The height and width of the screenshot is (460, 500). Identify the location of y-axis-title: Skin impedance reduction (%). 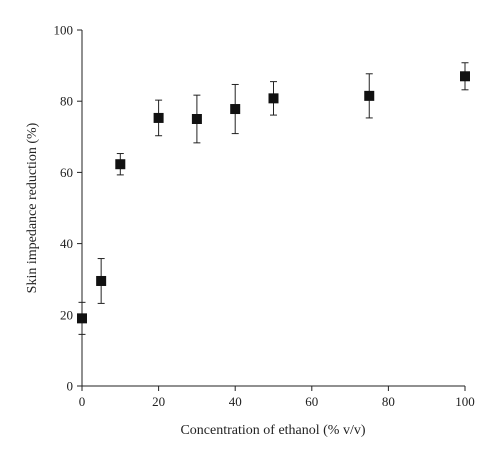
(32, 207).